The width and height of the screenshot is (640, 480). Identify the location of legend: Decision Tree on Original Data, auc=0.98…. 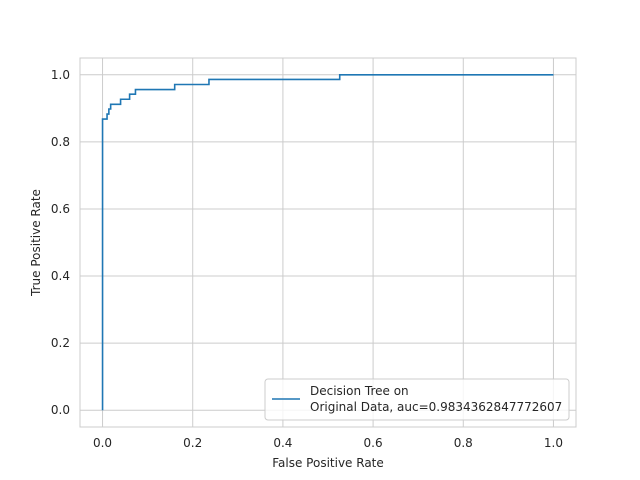
(417, 399).